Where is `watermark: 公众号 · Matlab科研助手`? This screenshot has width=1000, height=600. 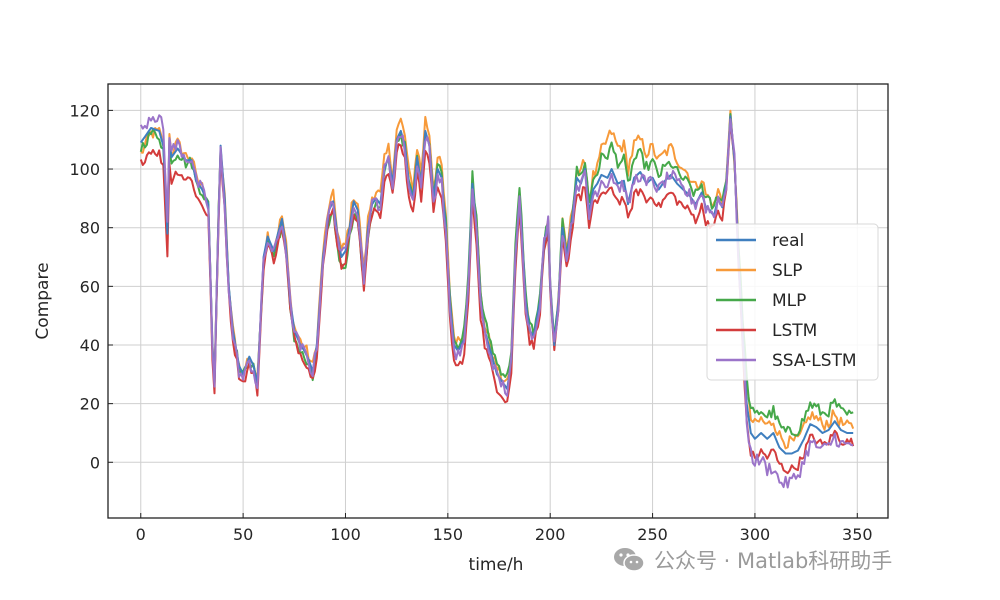 watermark: 公众号 · Matlab科研助手 is located at coordinates (752, 560).